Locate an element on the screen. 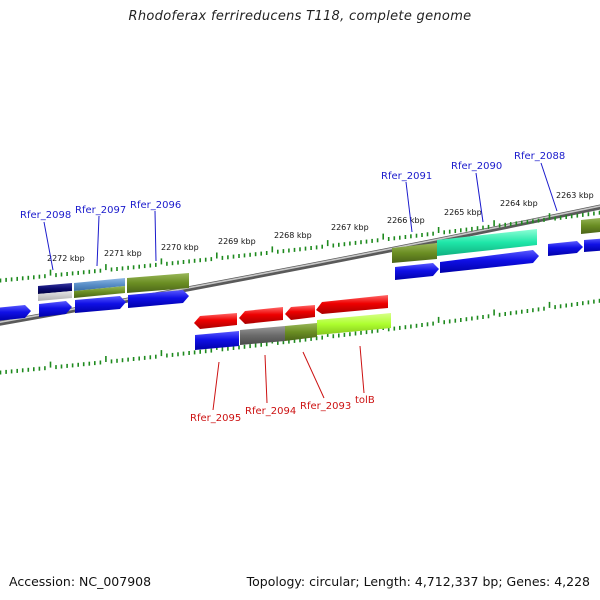  gene-bar-steel is located at coordinates (99, 284).